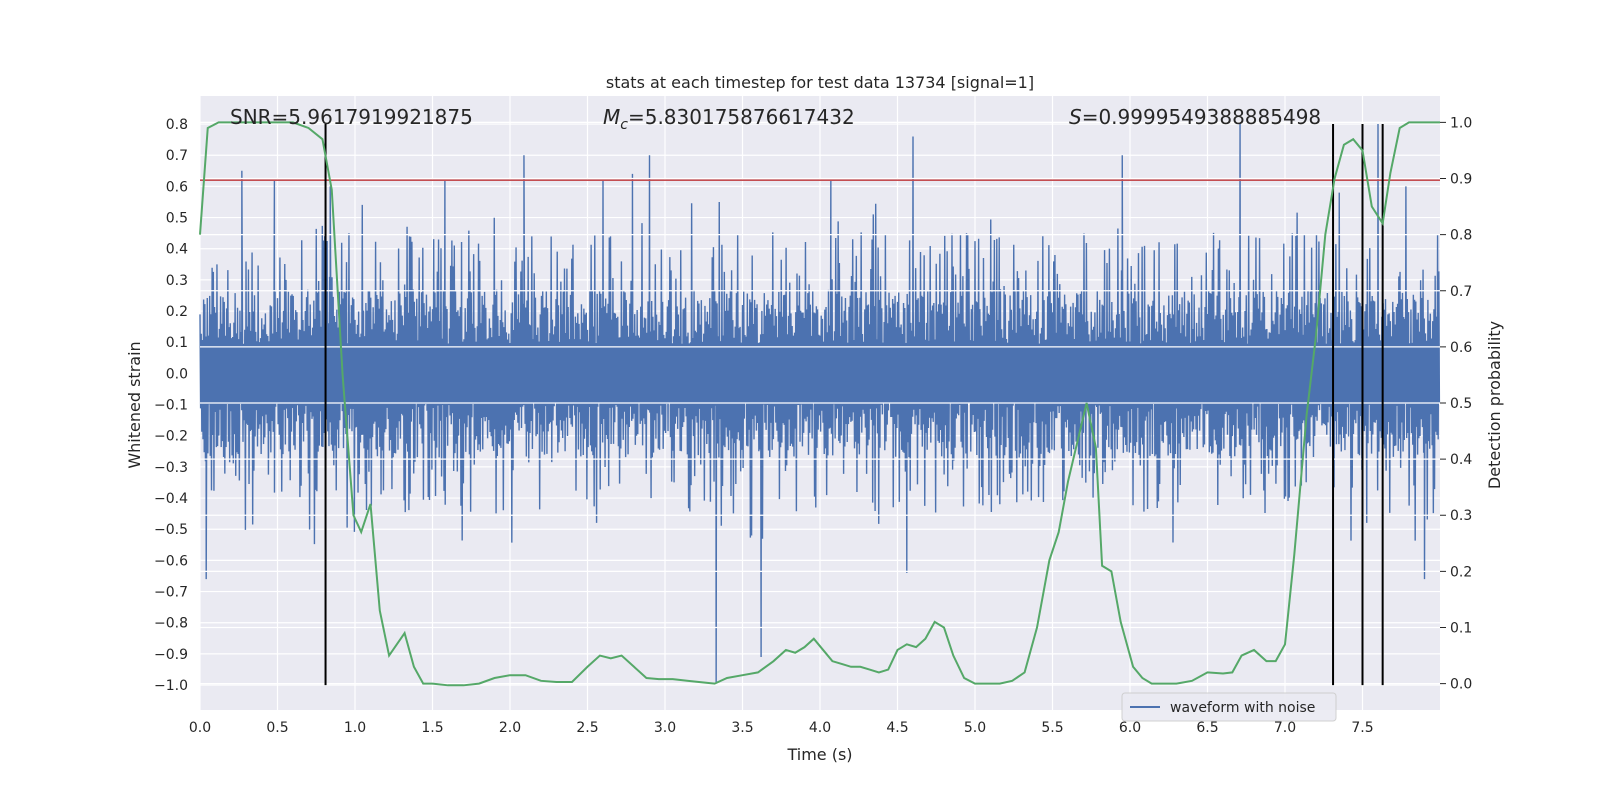  What do you see at coordinates (351, 117) in the screenshot?
I see `snr-annotation: SNR=5.9617919921875` at bounding box center [351, 117].